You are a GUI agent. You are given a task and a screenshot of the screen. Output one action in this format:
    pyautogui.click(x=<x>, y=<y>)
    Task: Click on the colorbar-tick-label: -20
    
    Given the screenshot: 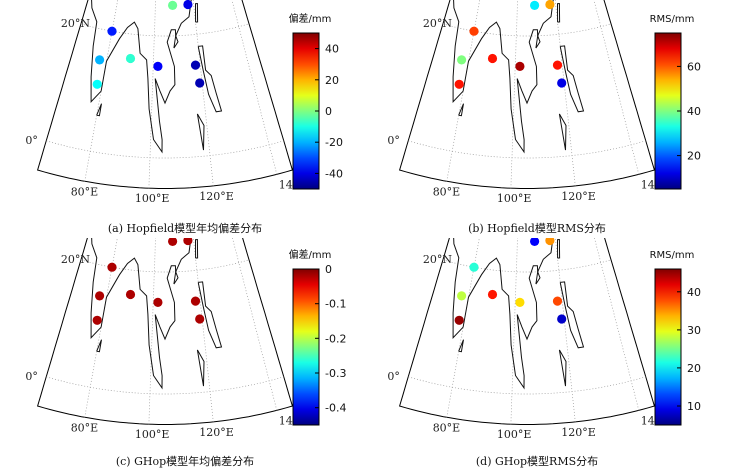 What is the action you would take?
    pyautogui.click(x=334, y=142)
    